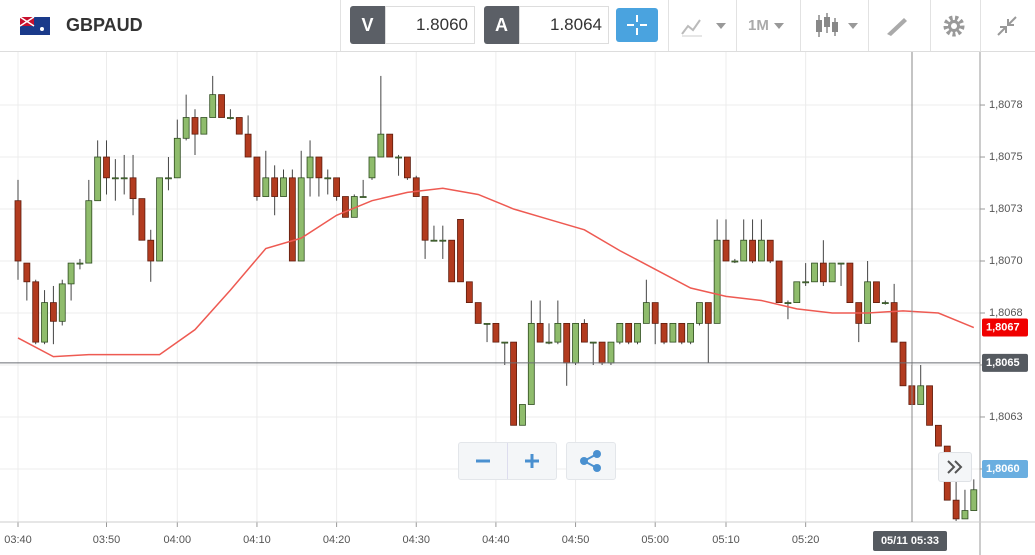  I want to click on collapse-button, so click(1007, 26).